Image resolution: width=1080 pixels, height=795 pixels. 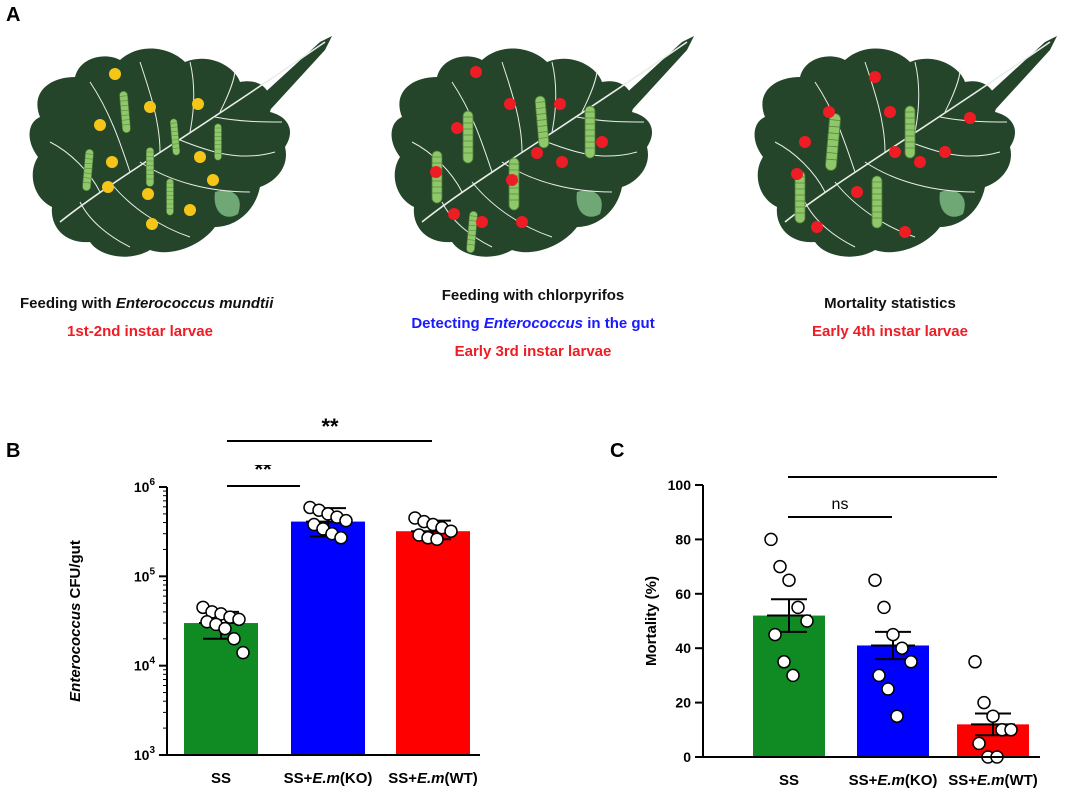 What do you see at coordinates (533, 351) in the screenshot?
I see `stage-2-line-3: Early 3rd instar larvae` at bounding box center [533, 351].